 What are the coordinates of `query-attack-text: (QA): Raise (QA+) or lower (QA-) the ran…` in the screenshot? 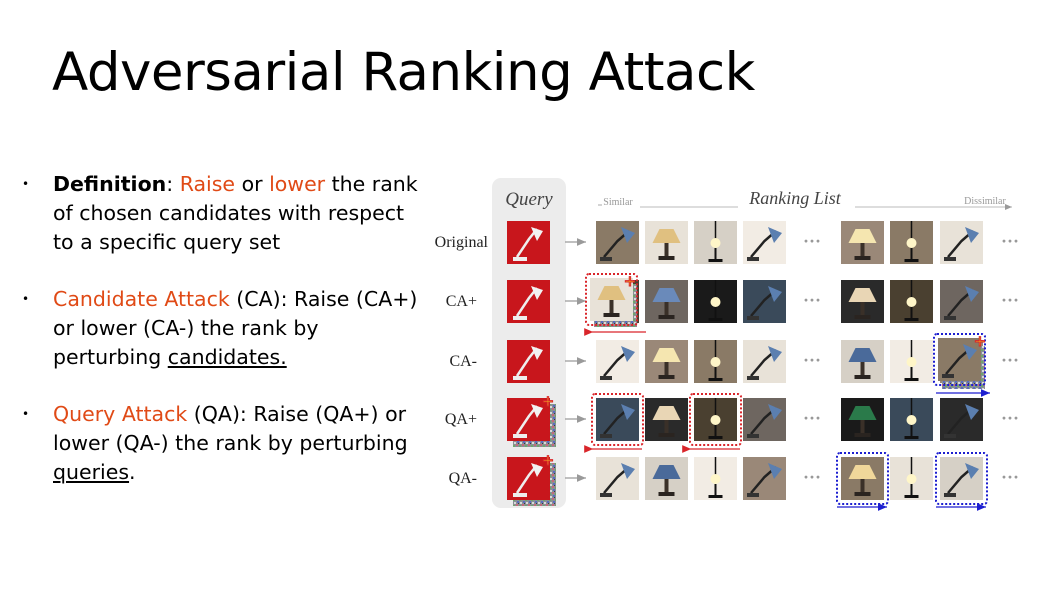 It's located at (230, 428).